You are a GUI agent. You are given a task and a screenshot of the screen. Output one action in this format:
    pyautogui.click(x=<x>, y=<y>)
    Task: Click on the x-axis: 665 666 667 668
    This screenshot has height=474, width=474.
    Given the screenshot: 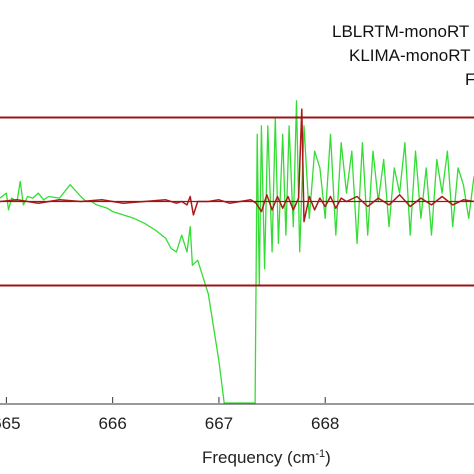 What is the action you would take?
    pyautogui.click(x=169, y=415)
    